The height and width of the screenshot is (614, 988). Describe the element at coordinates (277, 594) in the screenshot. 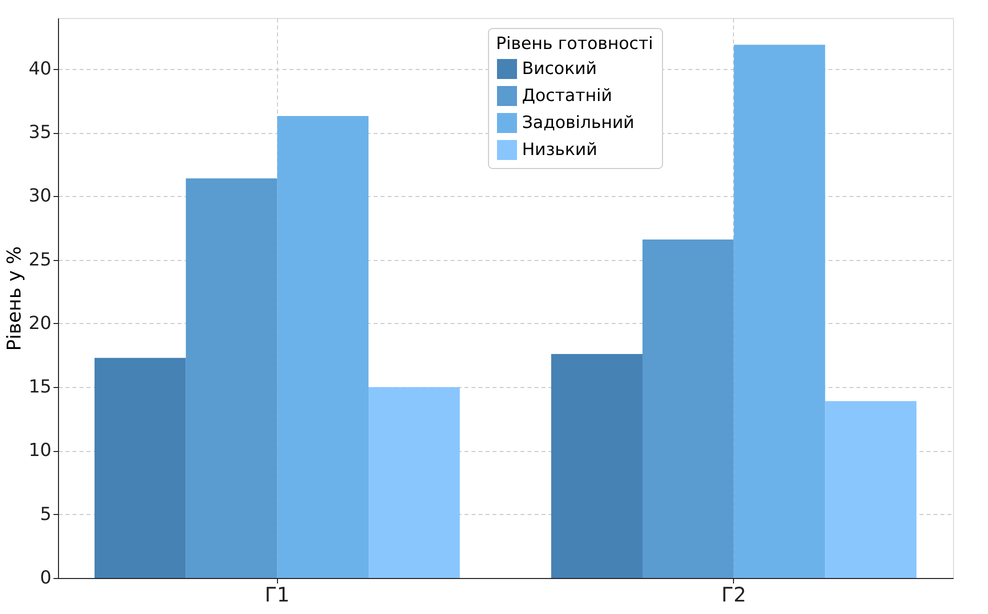

I see `x-tick-label: Г1` at that location.